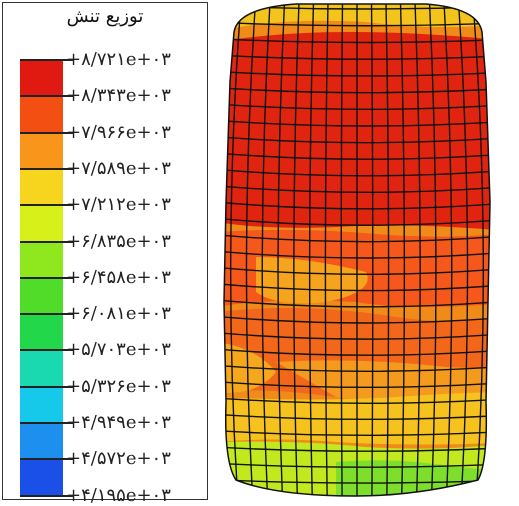  Describe the element at coordinates (118, 350) in the screenshot. I see `legend-value-label: +۵/۷۰۳e+۰۳` at that location.